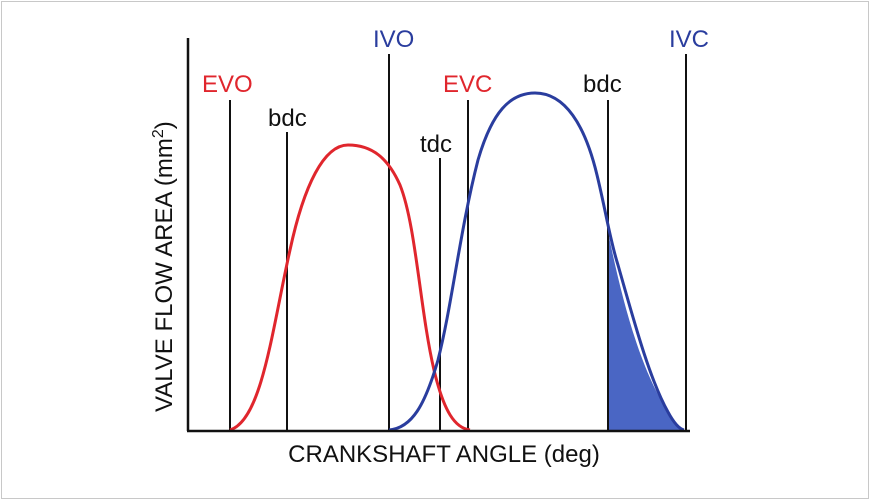 The image size is (870, 500). Describe the element at coordinates (287, 118) in the screenshot. I see `bdc-label-1: bdc` at that location.